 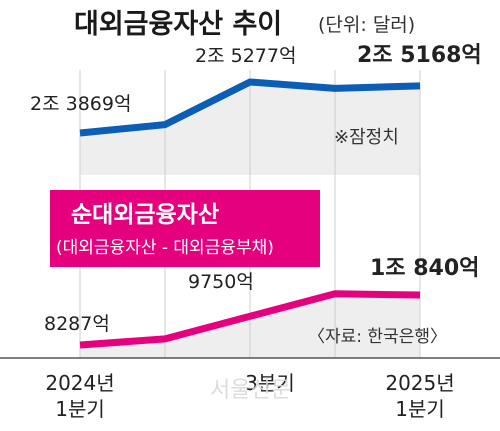 I want to click on value-label-0-4: 2조 5168억, so click(x=419, y=55).